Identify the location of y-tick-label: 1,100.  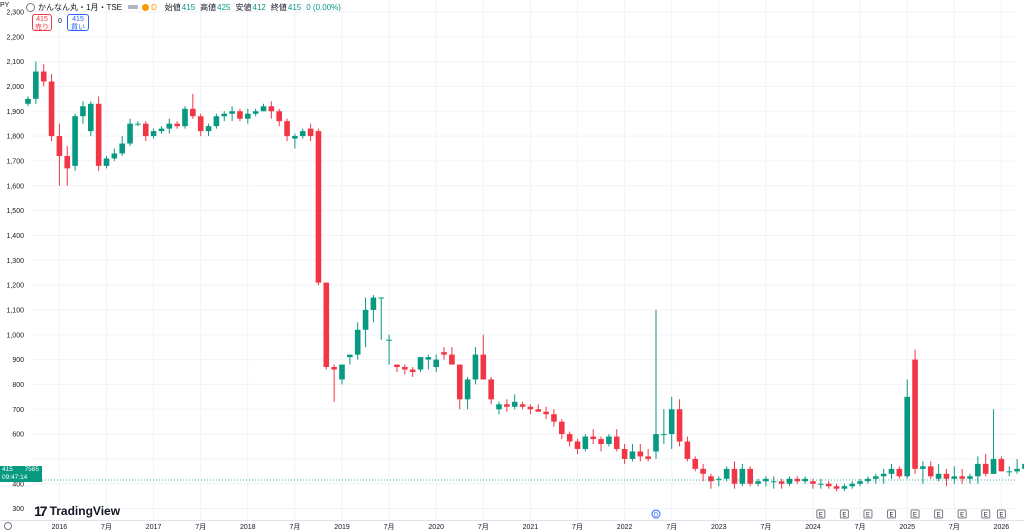
(15, 310).